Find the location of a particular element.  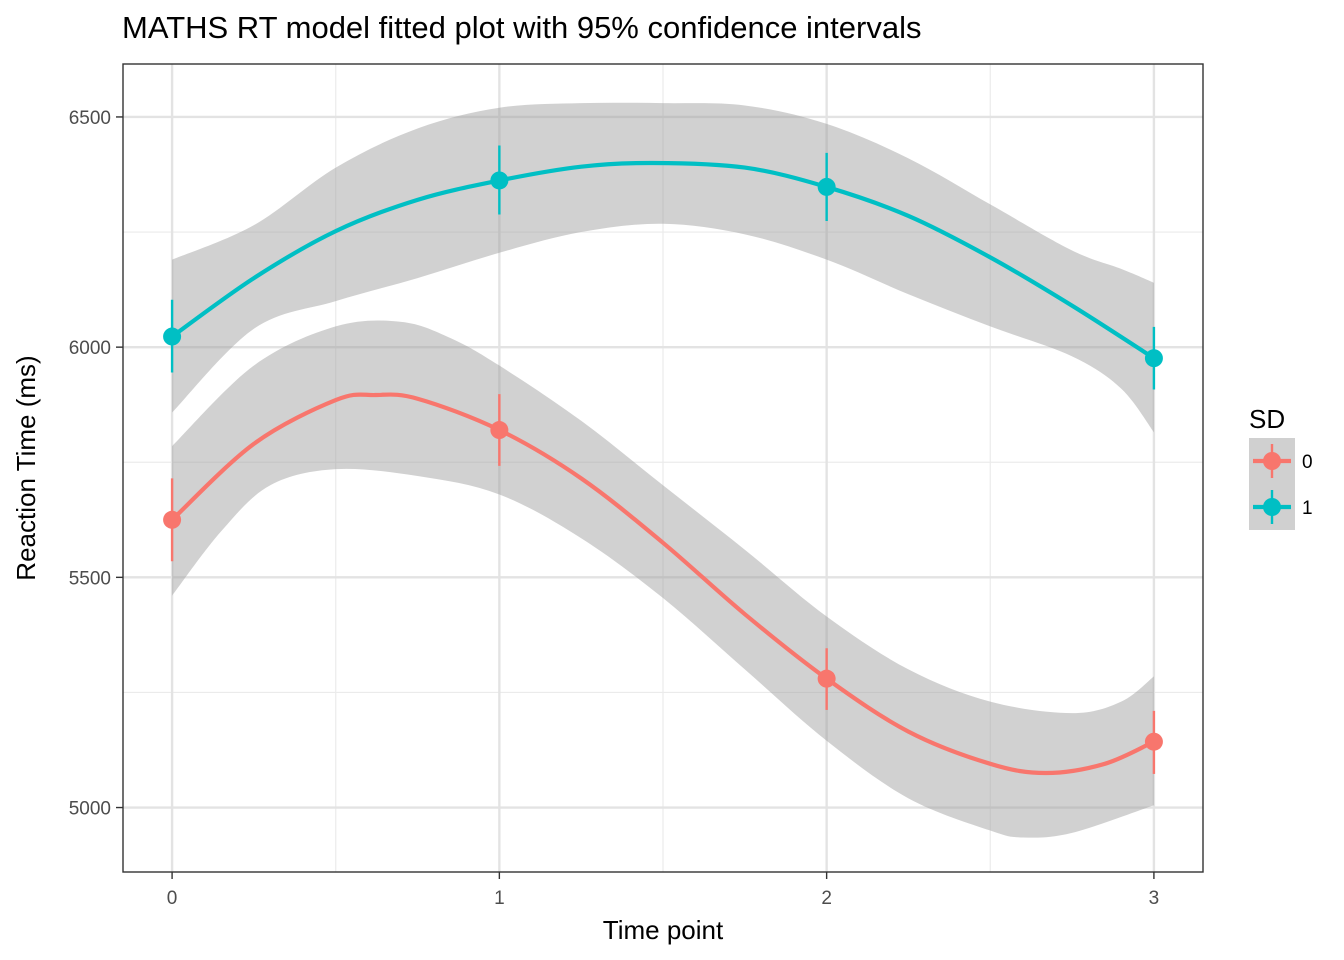

x-tick-label: 3 is located at coordinates (1154, 898).